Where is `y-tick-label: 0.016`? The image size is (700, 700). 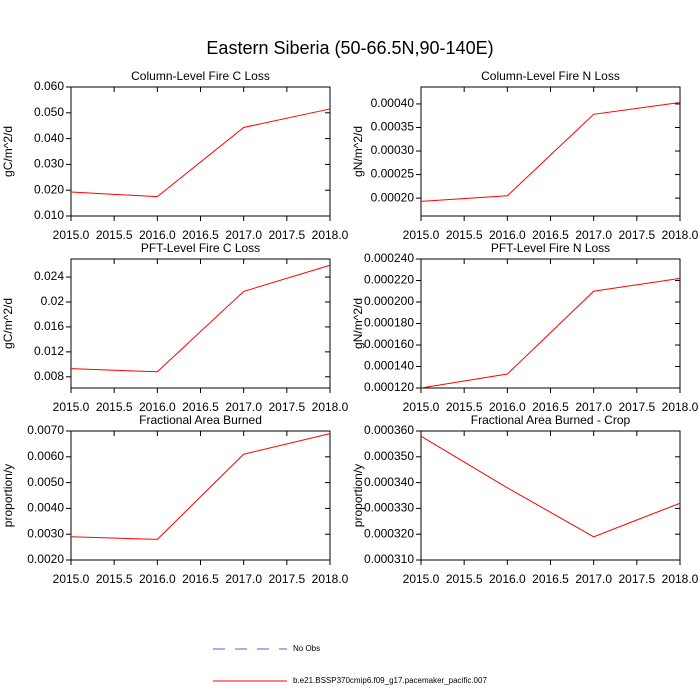
y-tick-label: 0.016 is located at coordinates (49, 326).